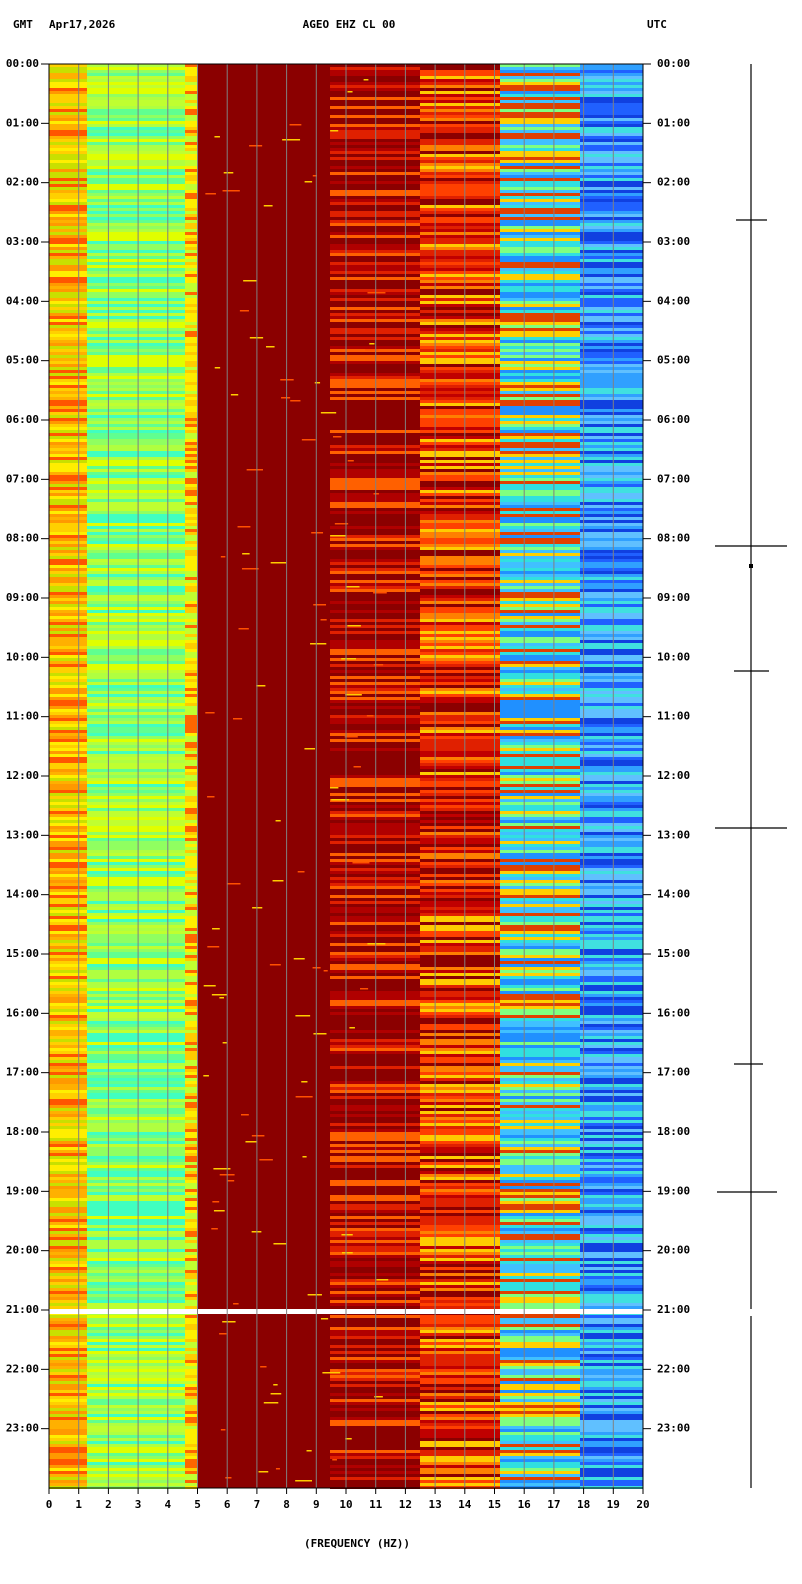 This screenshot has width=802, height=1584. I want to click on y-tick-label: 00:00, so click(22, 63).